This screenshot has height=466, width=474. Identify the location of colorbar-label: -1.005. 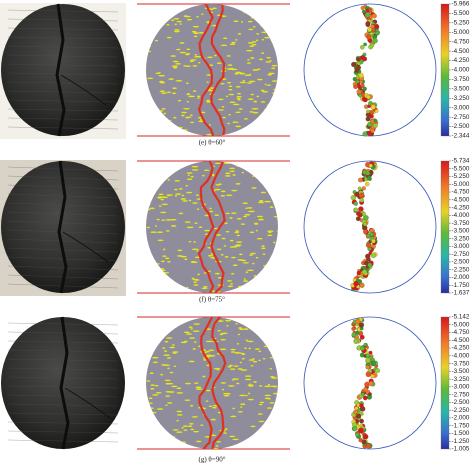
(461, 449).